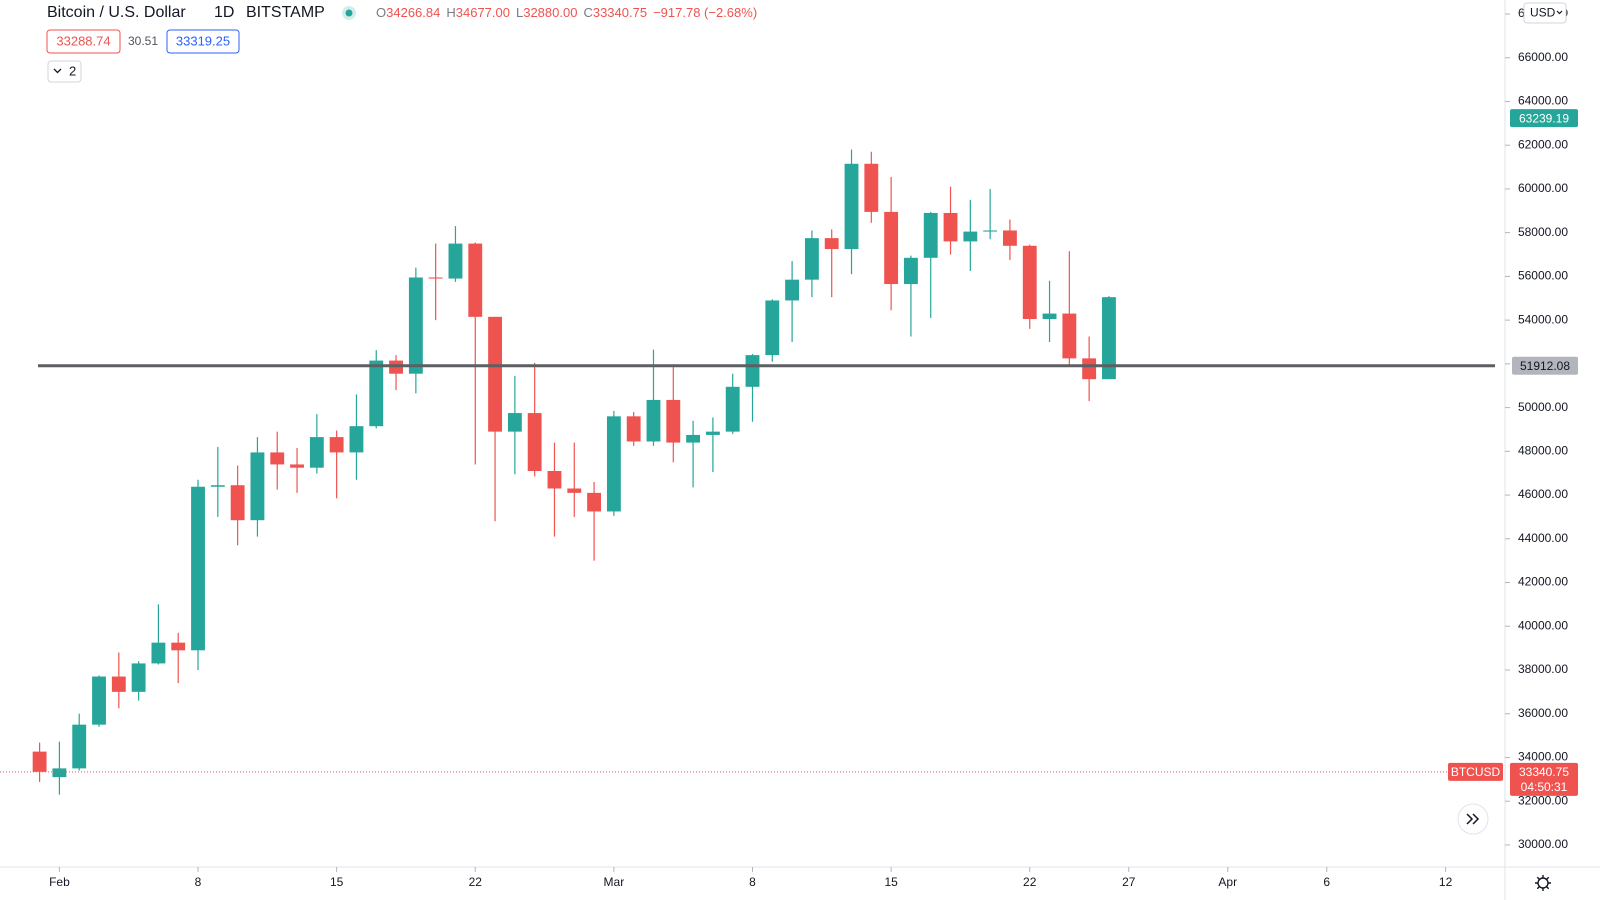 Image resolution: width=1600 pixels, height=900 pixels. I want to click on x-tick-label: 6, so click(1326, 882).